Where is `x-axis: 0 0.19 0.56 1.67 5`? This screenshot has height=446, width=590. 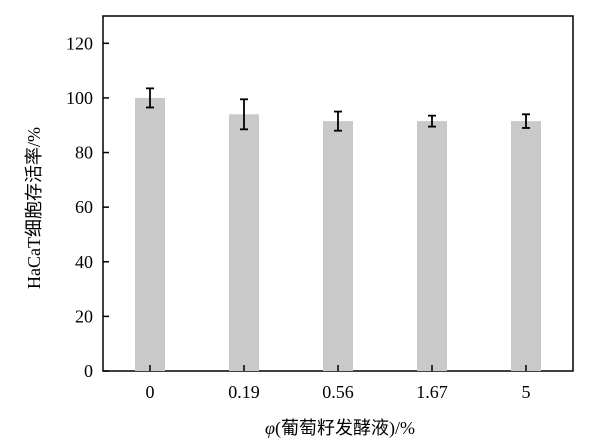
x-axis: 0 0.19 0.56 1.67 5 is located at coordinates (338, 383).